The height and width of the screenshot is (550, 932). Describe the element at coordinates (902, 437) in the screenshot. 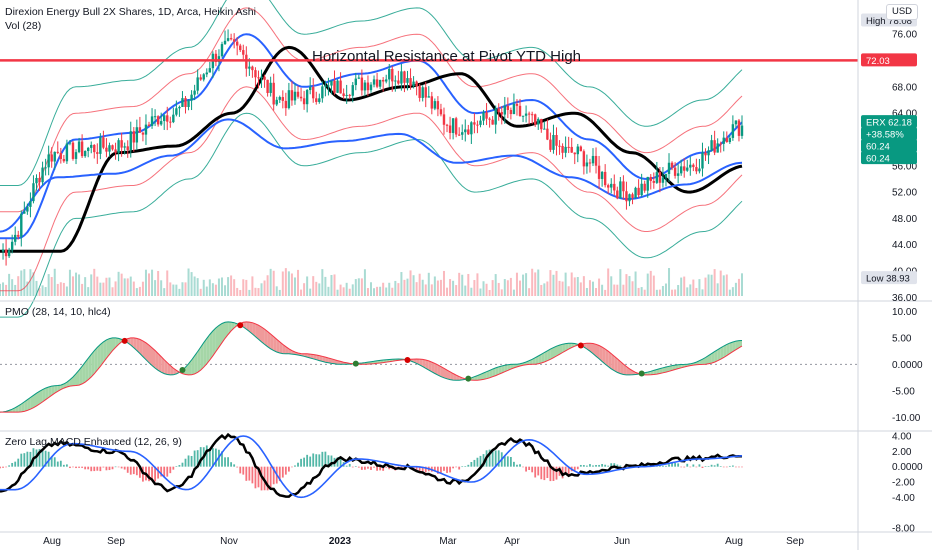

I see `macd-tick-label: 4.00` at that location.